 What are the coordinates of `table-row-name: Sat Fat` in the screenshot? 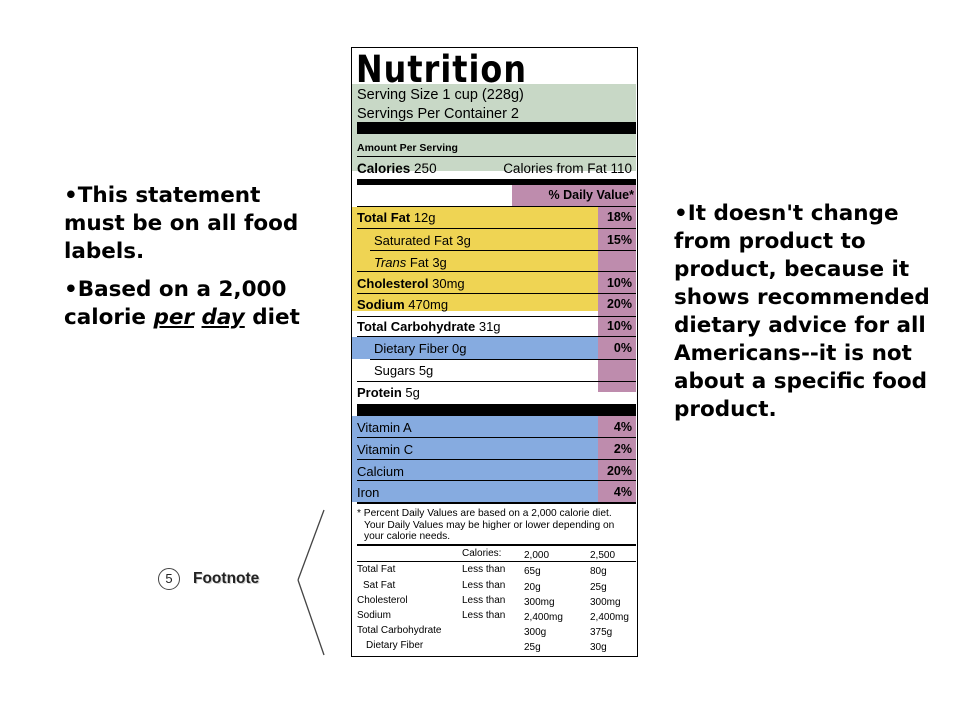 It's located at (379, 585).